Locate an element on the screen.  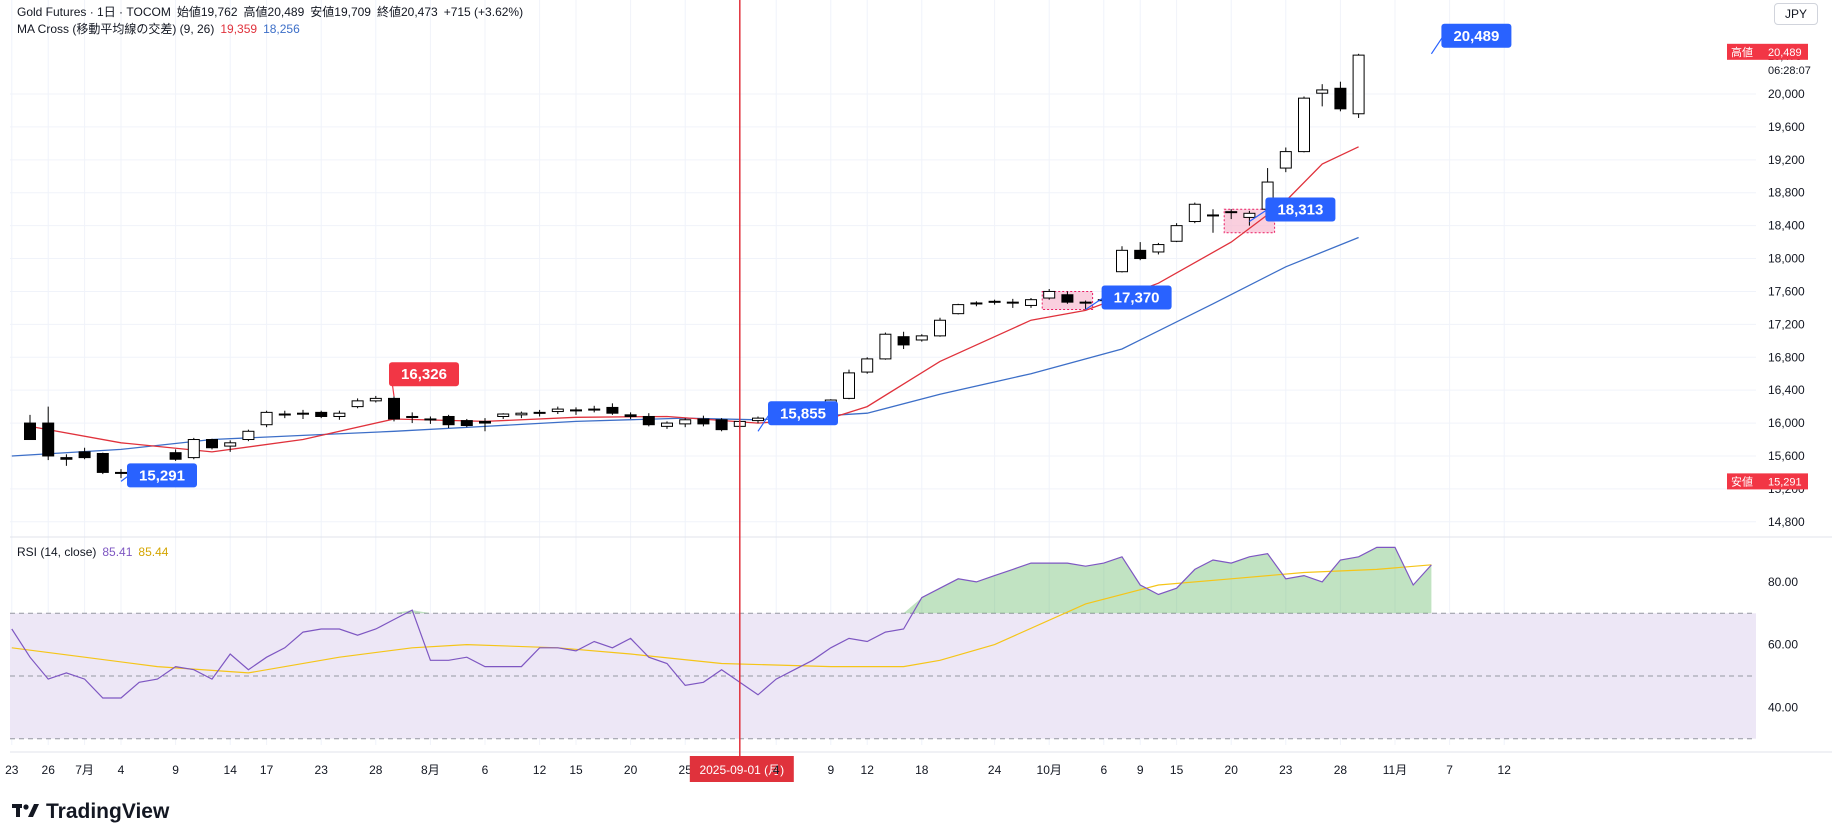
ma-slow-value: 18,256 is located at coordinates (281, 29).